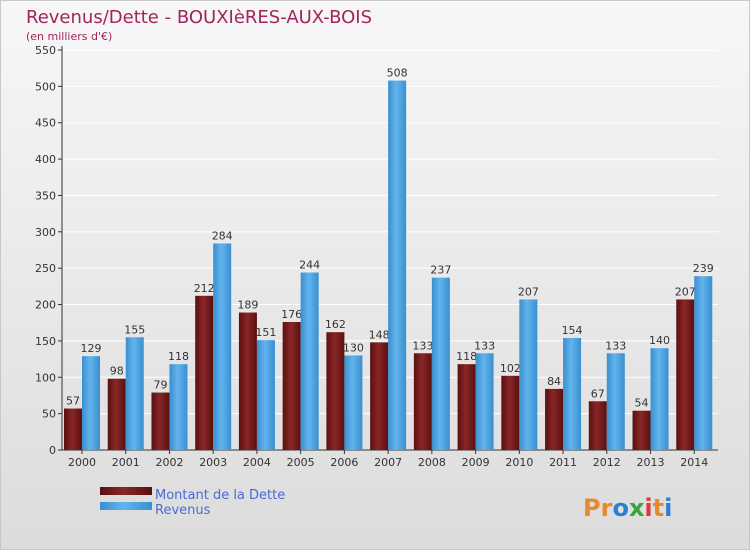 This screenshot has height=550, width=750. I want to click on revenue-value-label: 140, so click(659, 340).